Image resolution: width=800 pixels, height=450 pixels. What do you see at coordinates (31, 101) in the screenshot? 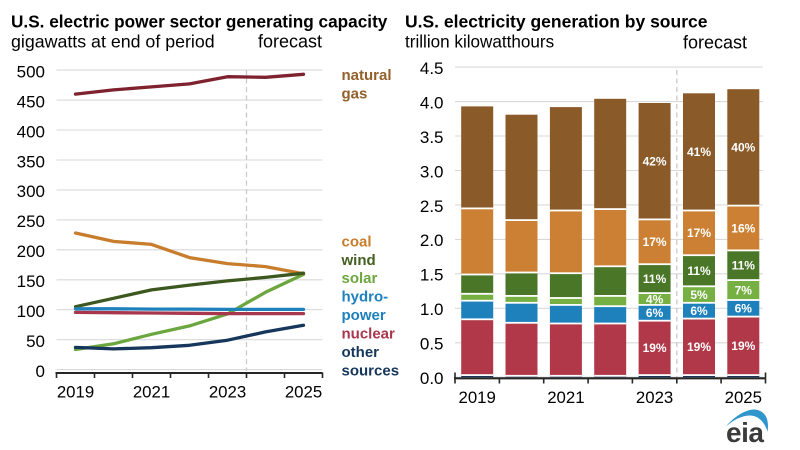
I see `svg-text: 450` at bounding box center [31, 101].